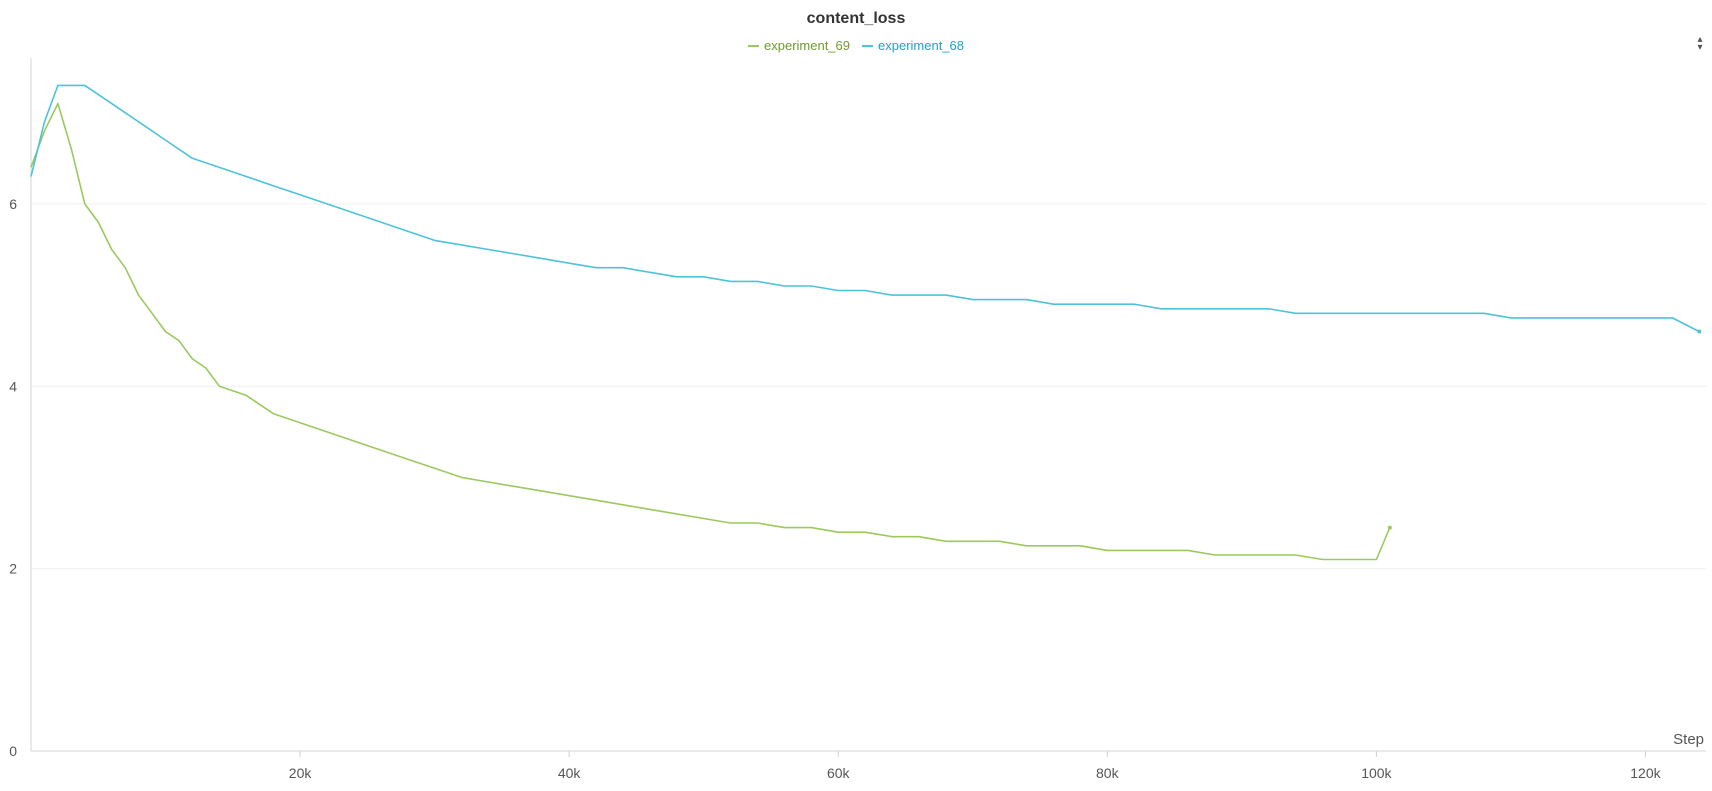 This screenshot has height=791, width=1712. I want to click on x-tick-label: 40k, so click(570, 773).